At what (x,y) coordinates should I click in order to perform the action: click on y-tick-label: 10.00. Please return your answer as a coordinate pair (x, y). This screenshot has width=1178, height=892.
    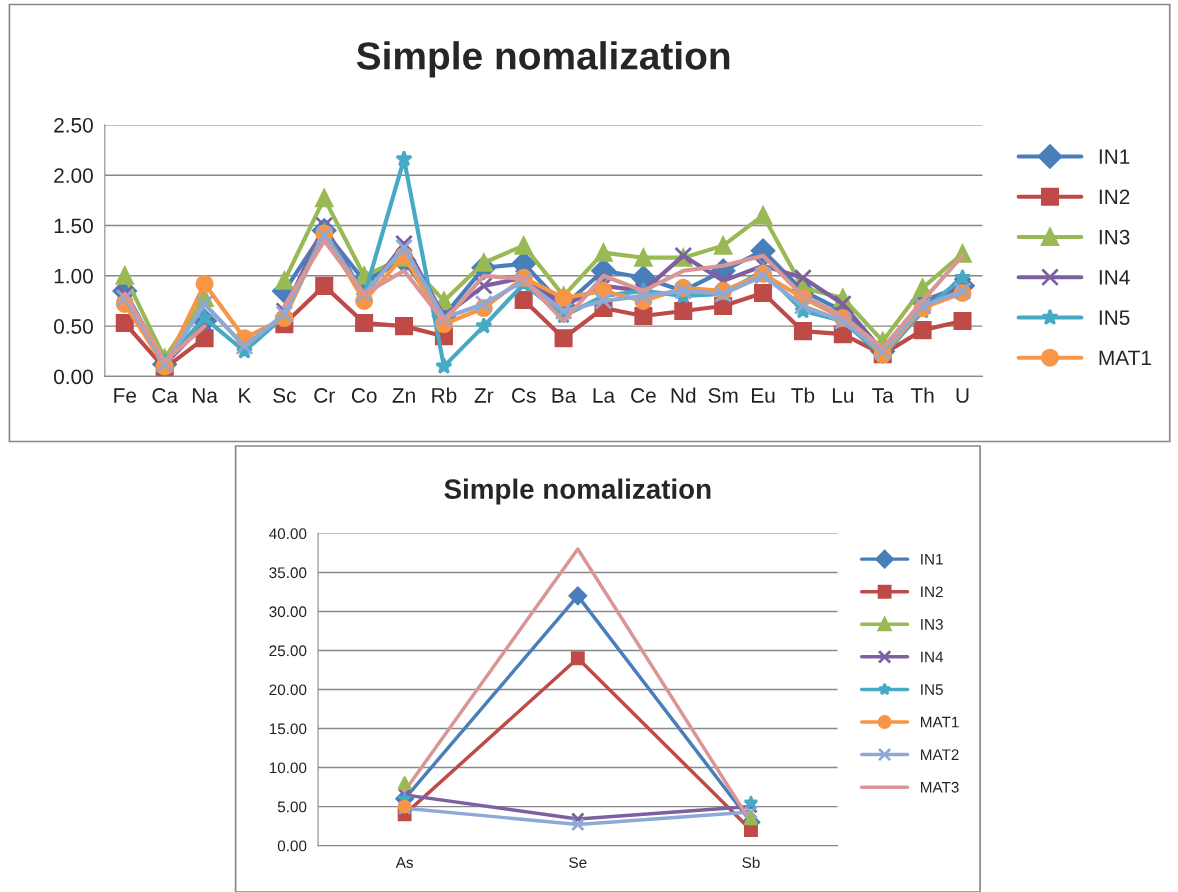
    Looking at the image, I should click on (288, 768).